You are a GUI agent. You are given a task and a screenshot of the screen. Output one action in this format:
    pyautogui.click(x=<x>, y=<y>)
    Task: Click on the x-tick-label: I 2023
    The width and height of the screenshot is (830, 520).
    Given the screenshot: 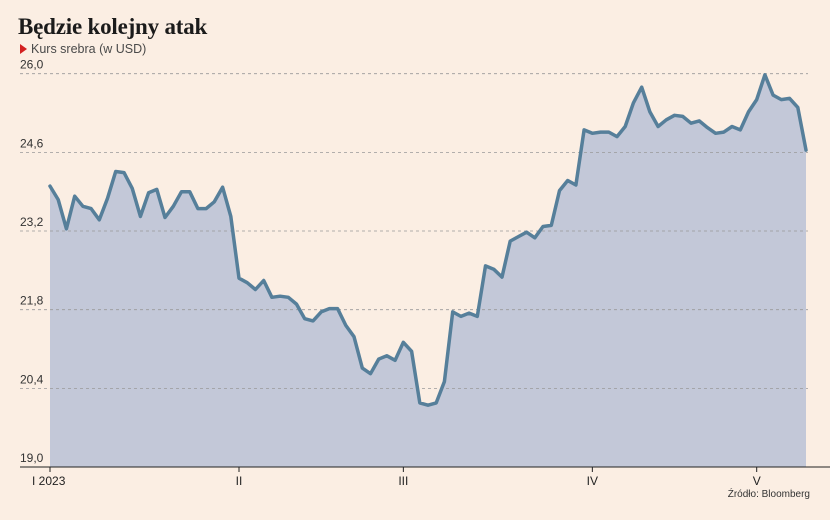 What is the action you would take?
    pyautogui.click(x=49, y=481)
    